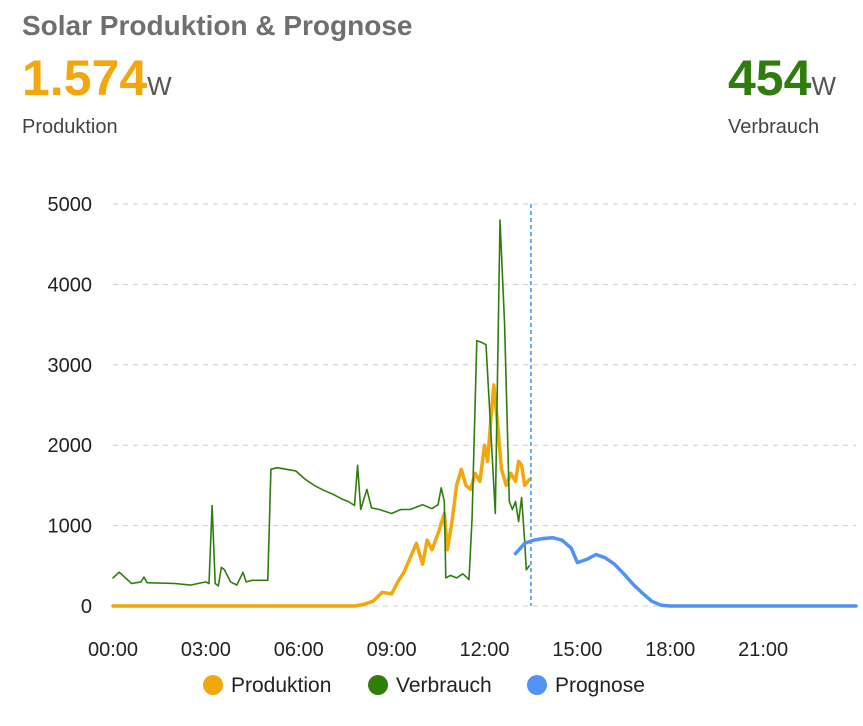  Describe the element at coordinates (392, 650) in the screenshot. I see `x-tick-label-3: 09:00` at that location.